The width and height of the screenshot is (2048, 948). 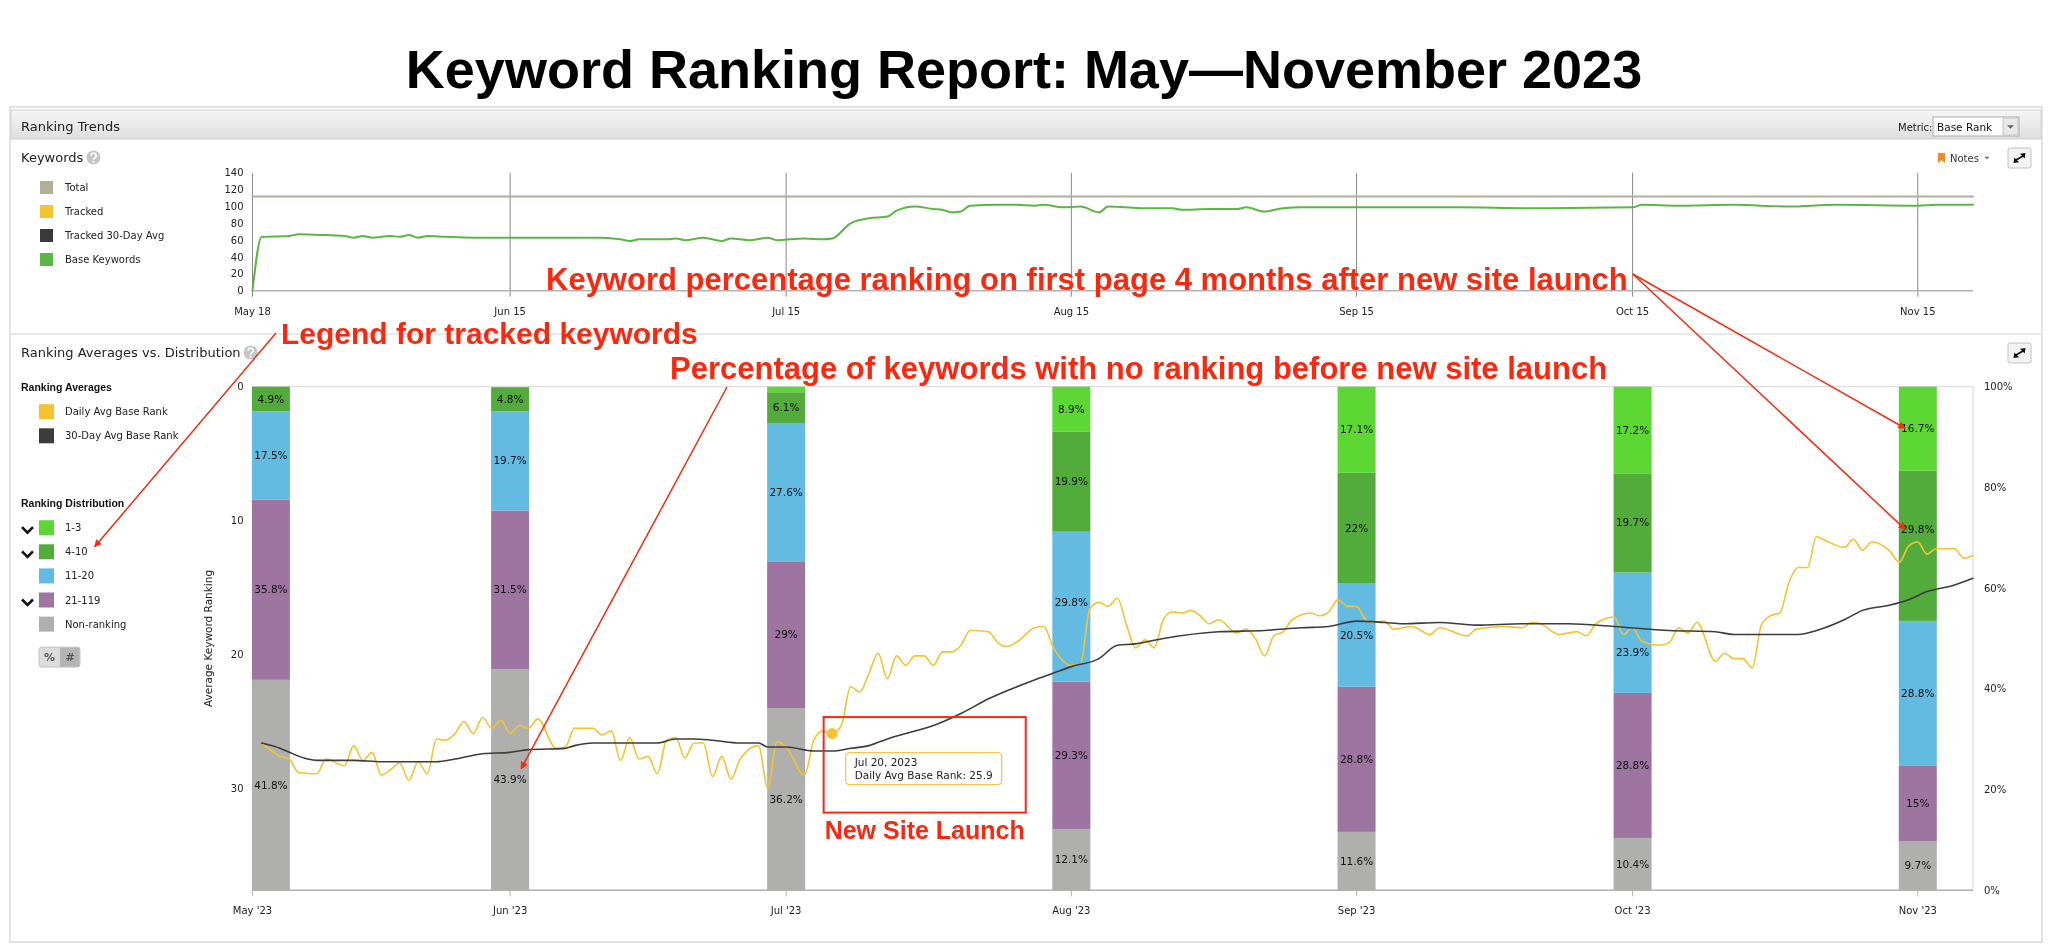 I want to click on x-tick-label: Aug 15, so click(x=1071, y=311).